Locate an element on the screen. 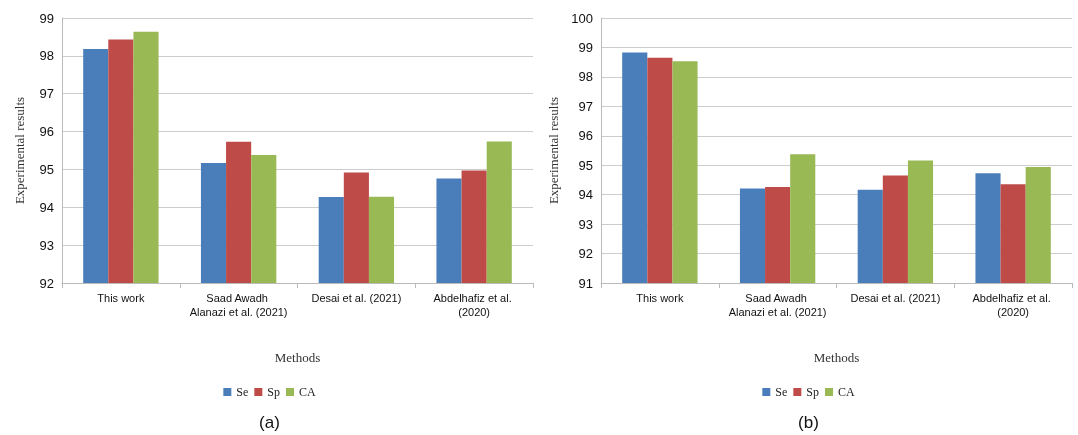 This screenshot has width=1078, height=435. y-tick-label: 91 is located at coordinates (585, 283).